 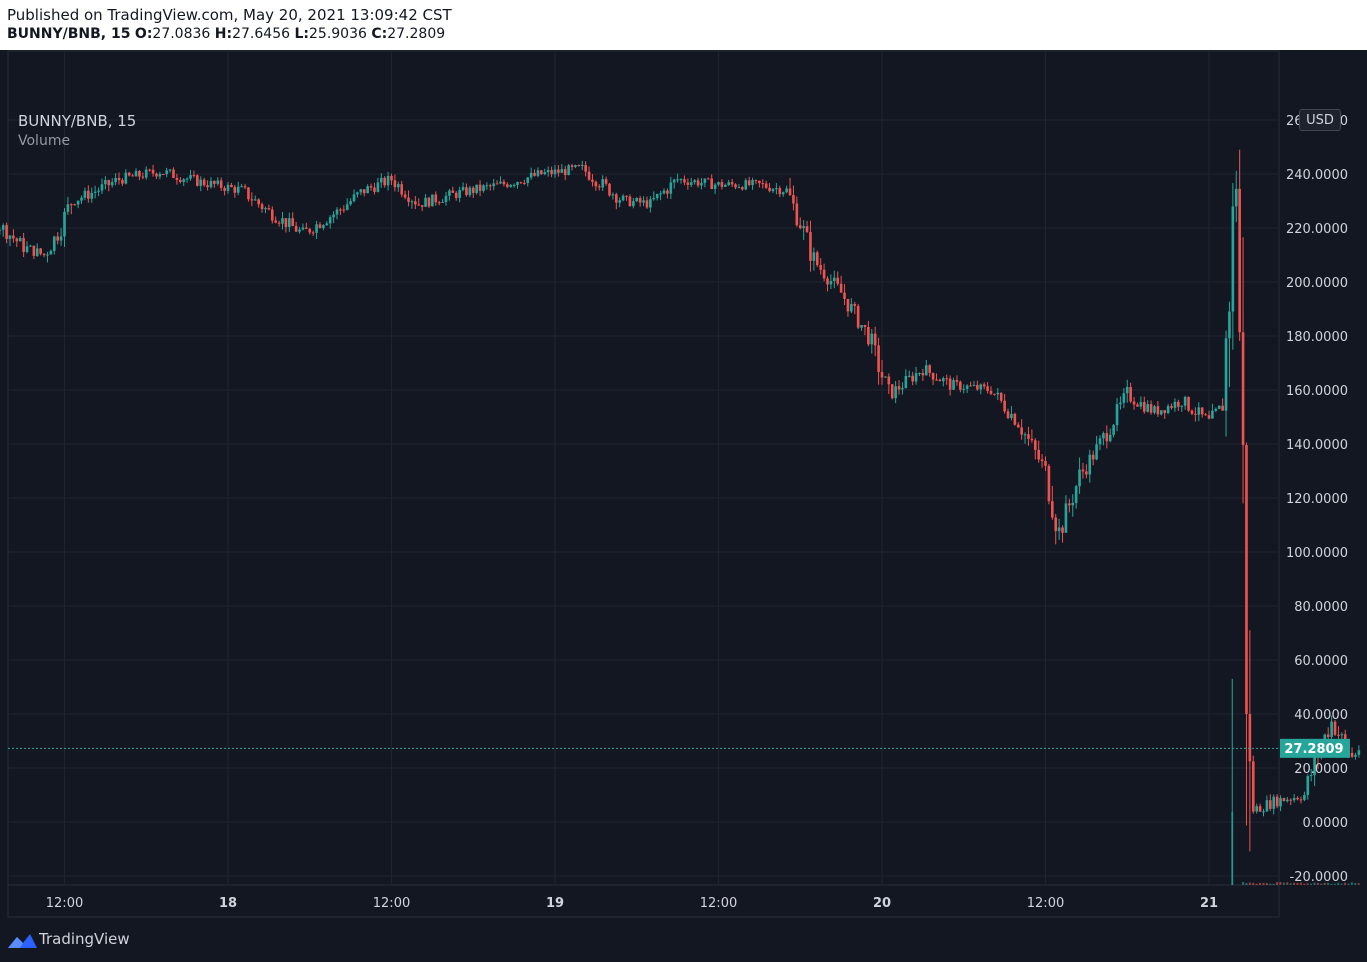 What do you see at coordinates (391, 903) in the screenshot?
I see `time-tick-label: 12:00` at bounding box center [391, 903].